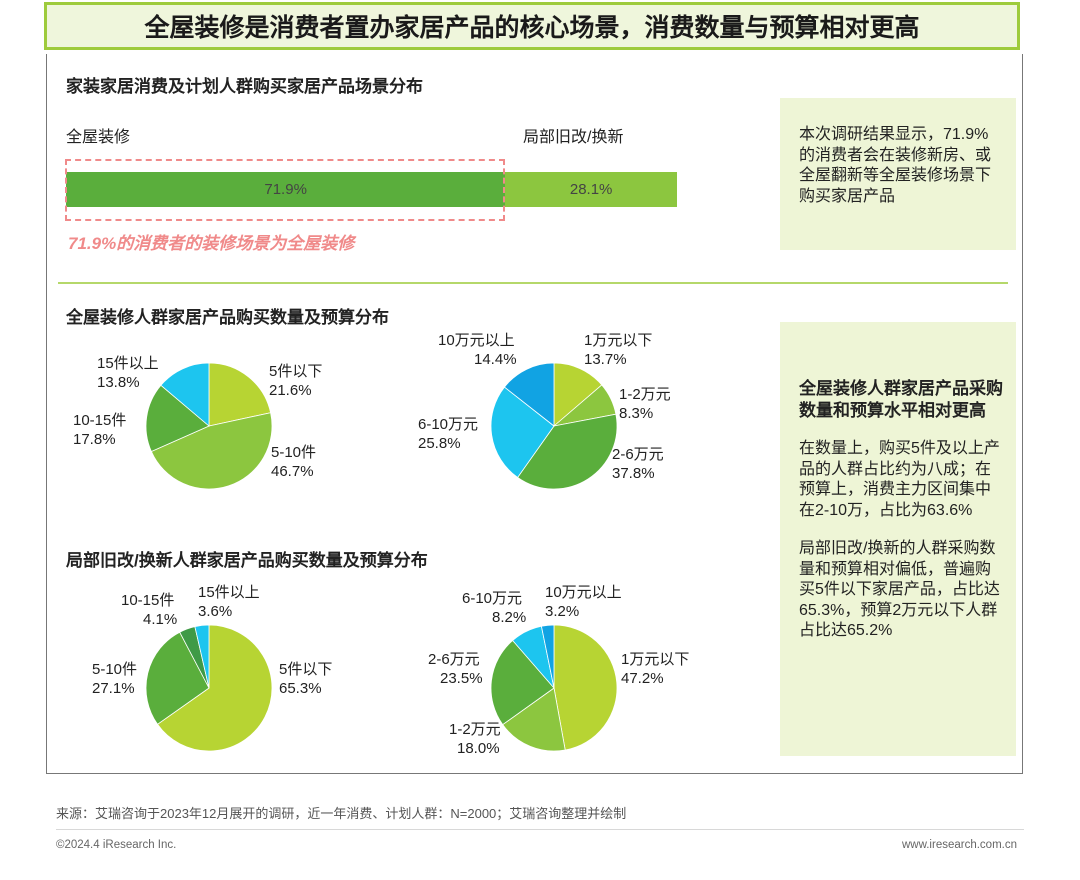 Image resolution: width=1080 pixels, height=880 pixels. I want to click on pie-label: 5件以下 21.6%, so click(296, 381).